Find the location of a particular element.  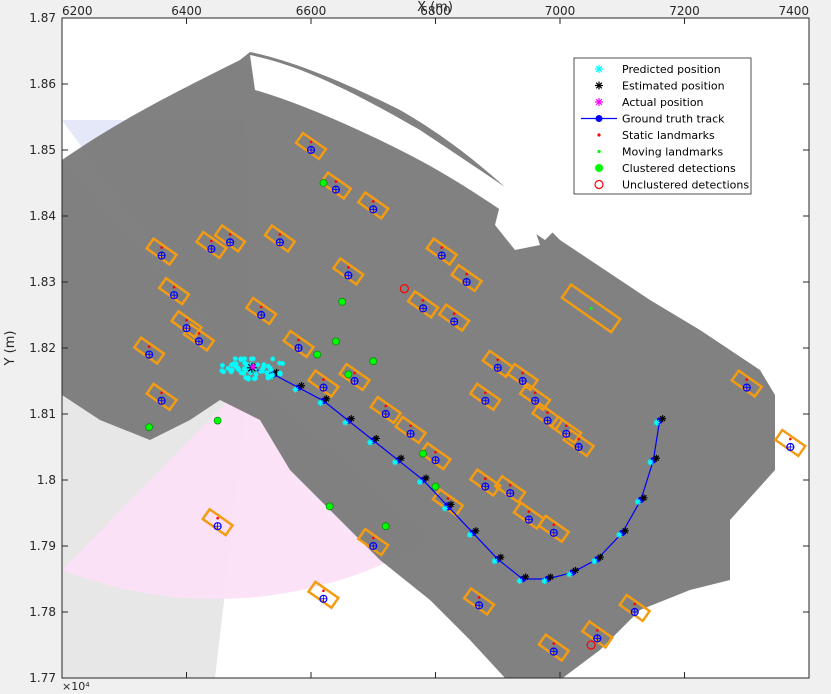

road-island-upper is located at coordinates (405, 147).